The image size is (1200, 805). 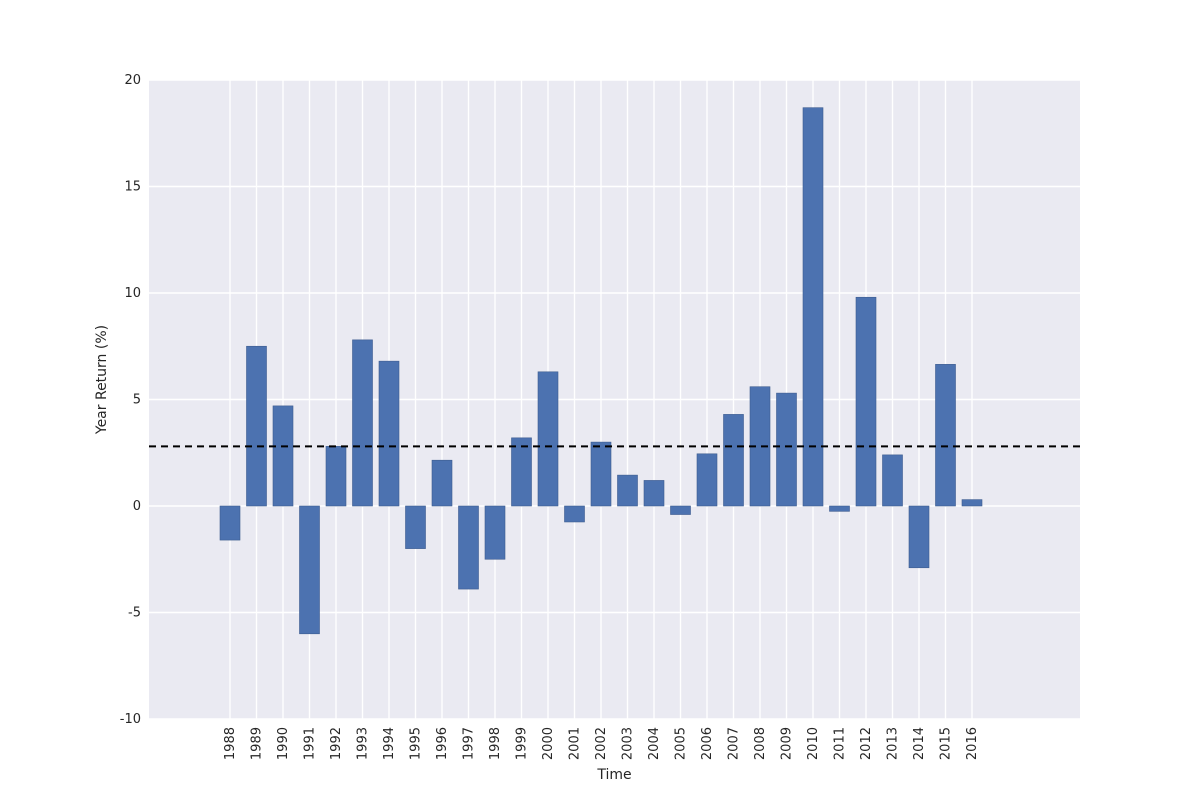 What do you see at coordinates (760, 743) in the screenshot?
I see `x-tick-label: 2008` at bounding box center [760, 743].